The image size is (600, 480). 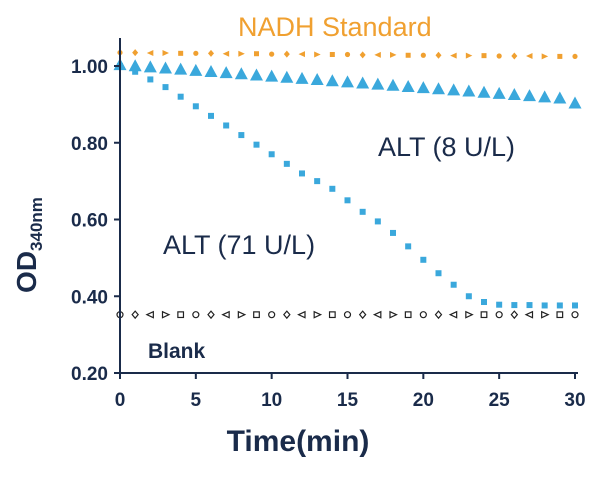 I want to click on series-label-nadh: NADH Standard, so click(x=335, y=27).